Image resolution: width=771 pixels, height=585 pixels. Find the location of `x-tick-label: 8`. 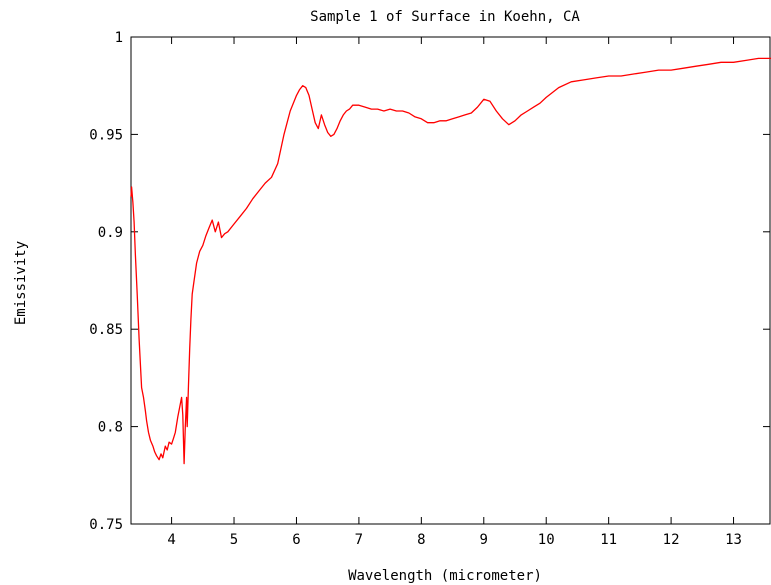

x-tick-label: 8 is located at coordinates (421, 540).